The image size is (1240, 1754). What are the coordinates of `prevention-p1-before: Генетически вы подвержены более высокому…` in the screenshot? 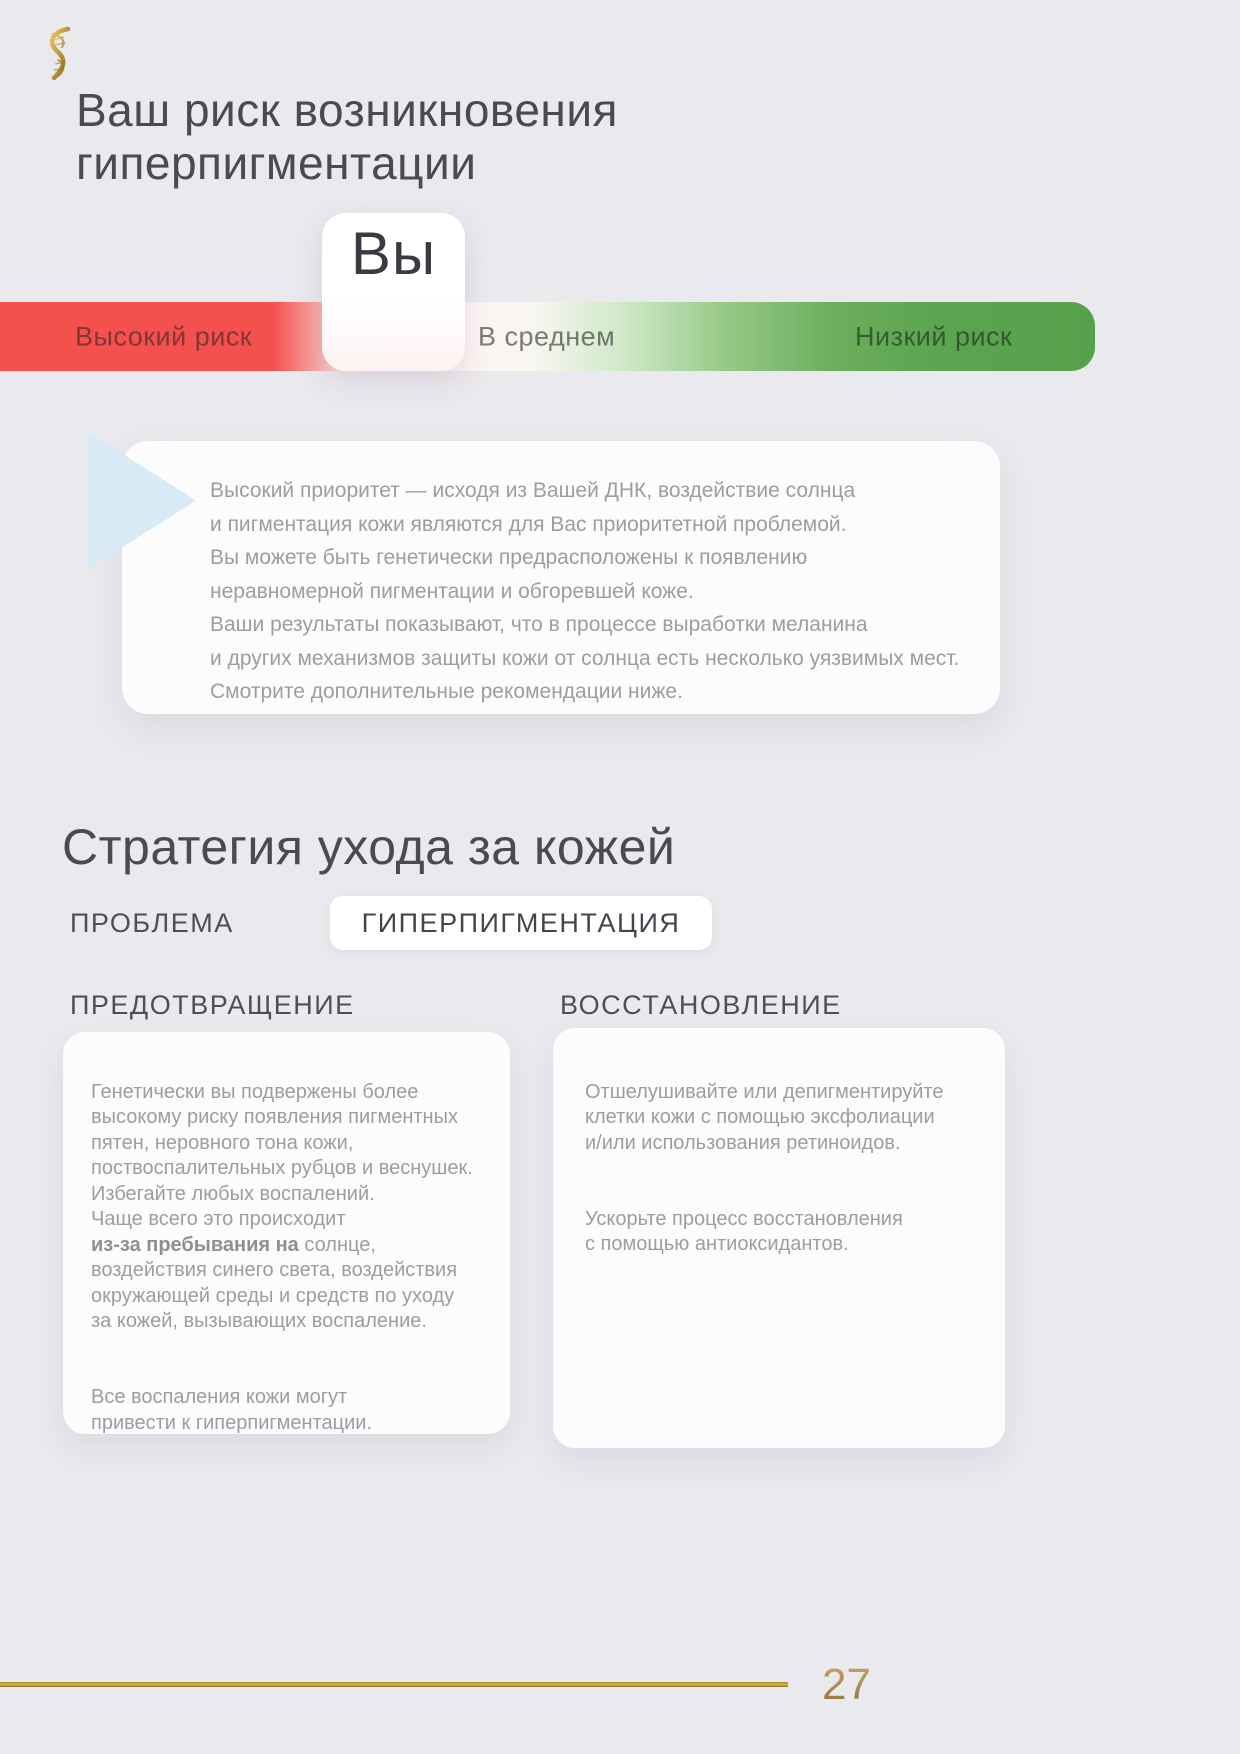 It's located at (282, 1155).